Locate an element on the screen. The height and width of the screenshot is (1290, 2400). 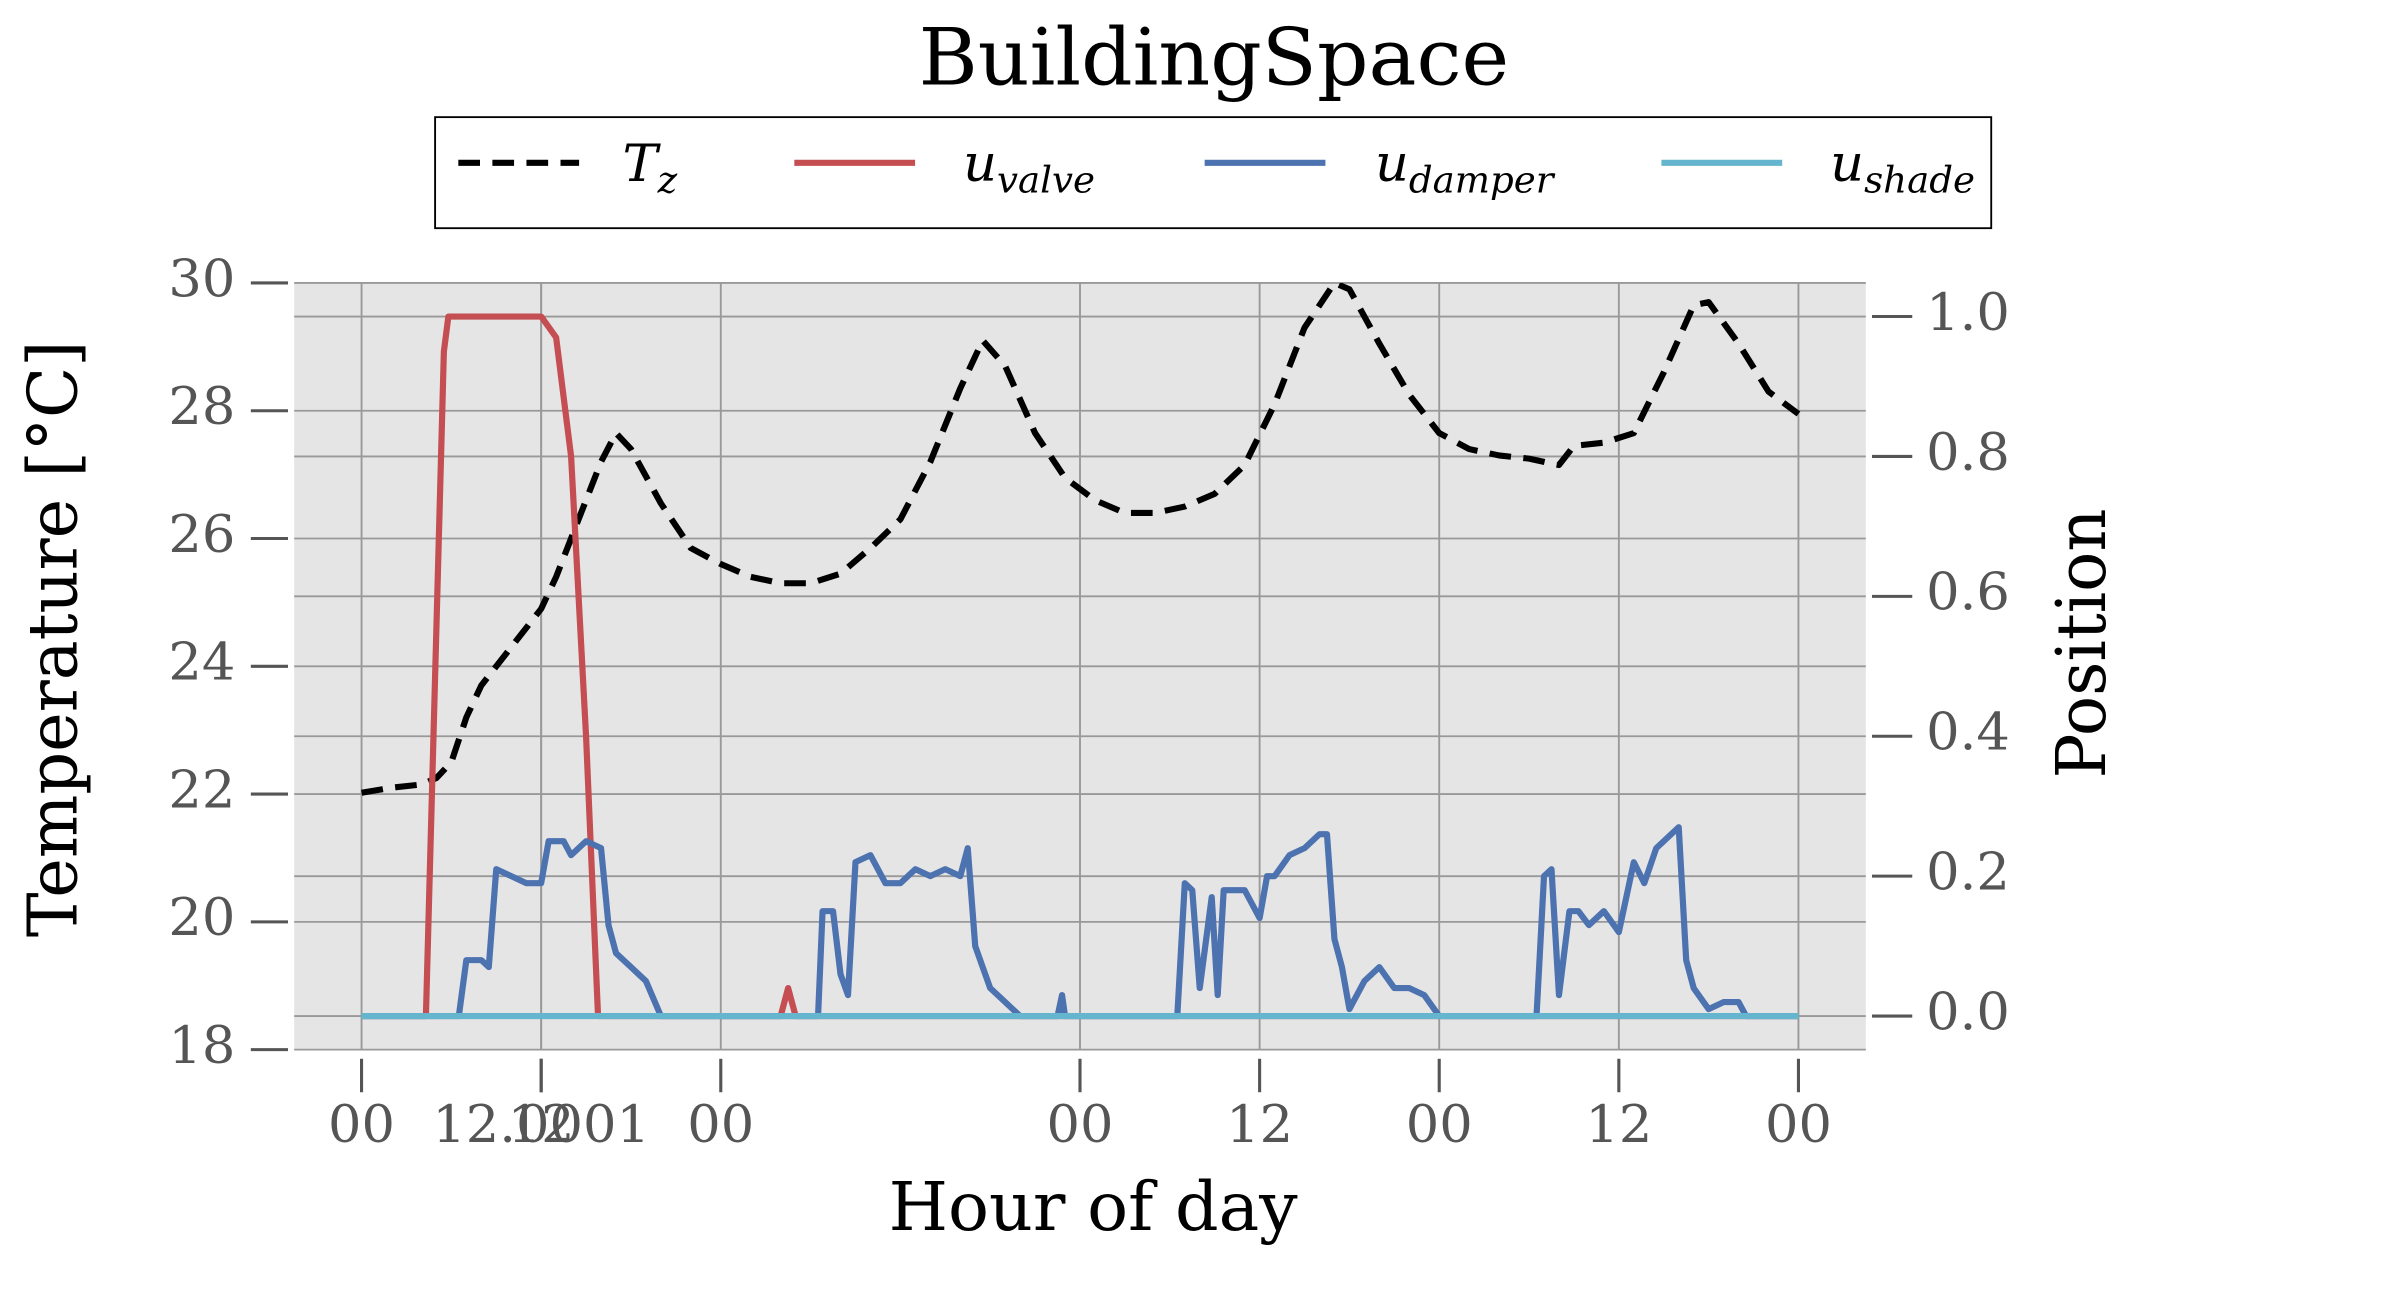
x-tick-label: 12.0001 is located at coordinates (541, 1125).